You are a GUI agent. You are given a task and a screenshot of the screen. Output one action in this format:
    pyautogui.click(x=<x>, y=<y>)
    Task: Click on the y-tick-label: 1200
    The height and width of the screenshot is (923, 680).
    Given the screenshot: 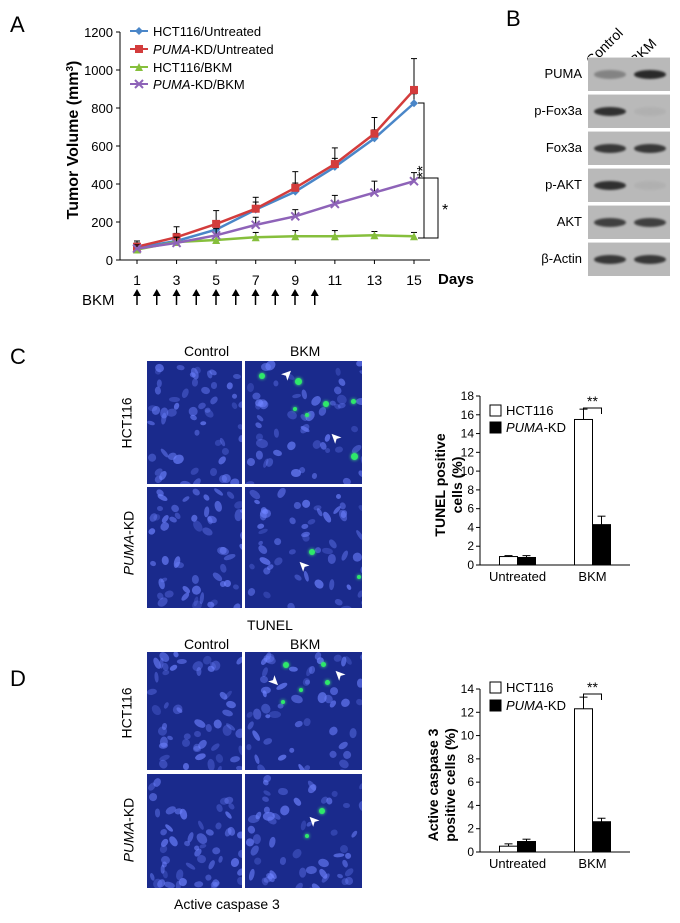 What is the action you would take?
    pyautogui.click(x=98, y=32)
    